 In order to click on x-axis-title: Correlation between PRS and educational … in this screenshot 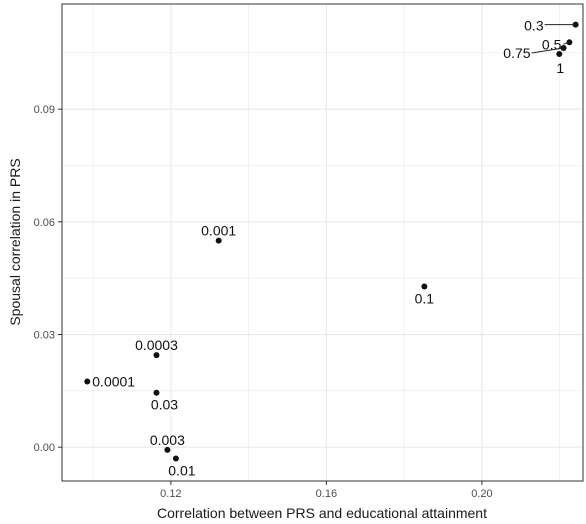, I will do `click(322, 513)`.